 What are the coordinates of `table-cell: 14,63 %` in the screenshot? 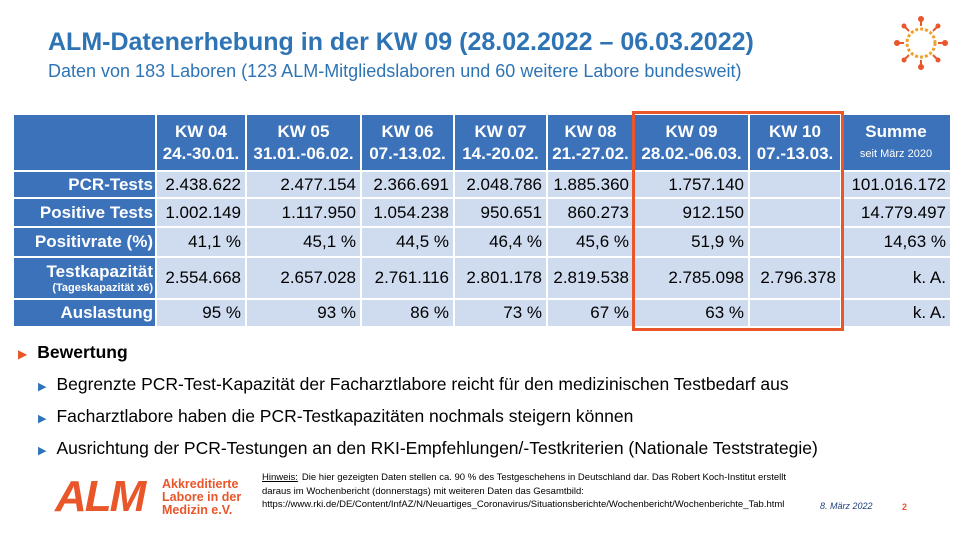 It's located at (896, 242).